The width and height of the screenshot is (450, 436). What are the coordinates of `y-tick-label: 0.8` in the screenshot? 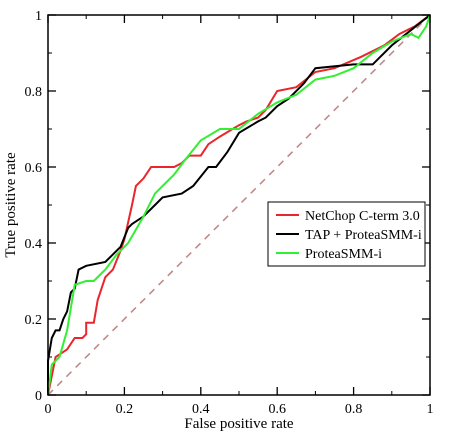 It's located at (34, 92).